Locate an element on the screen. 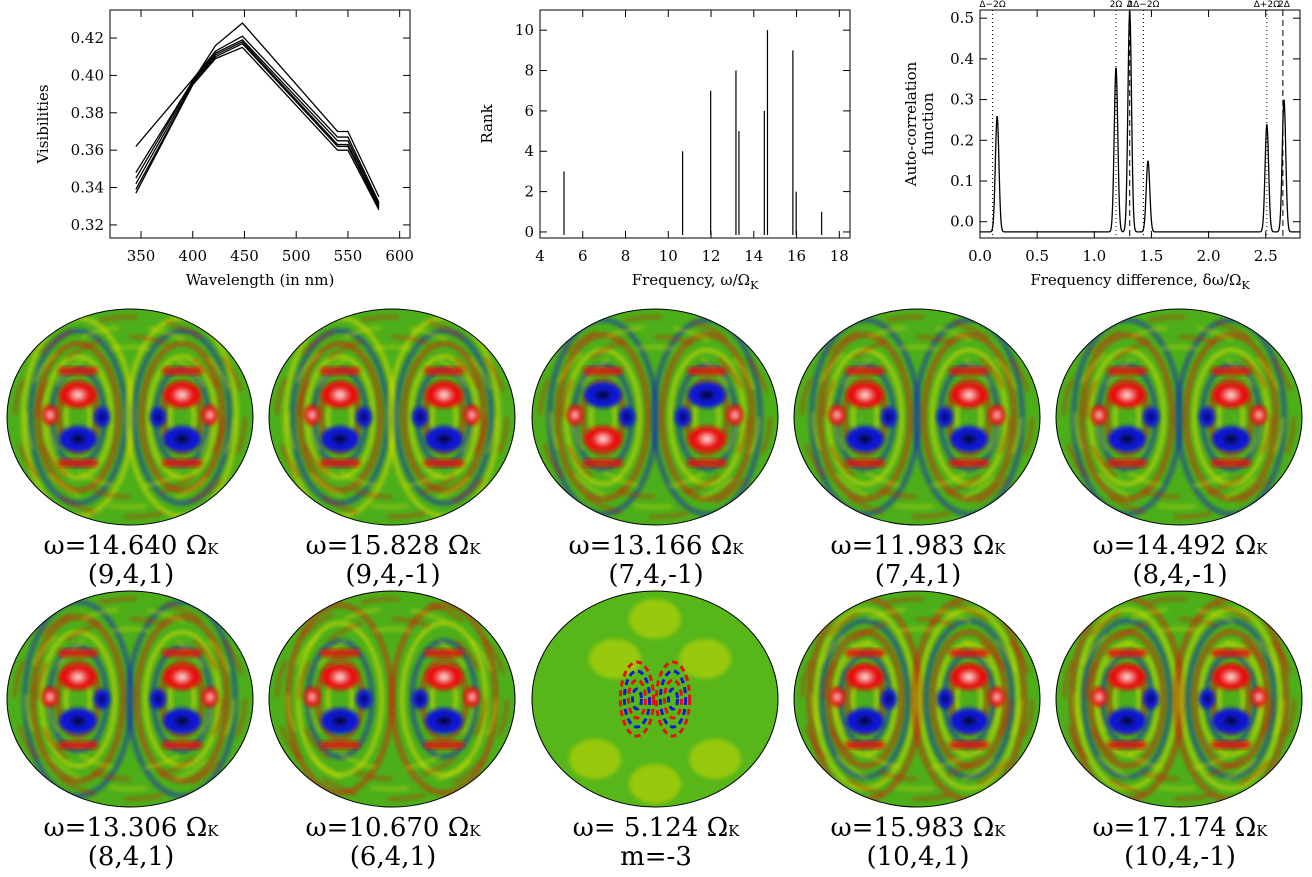 Image resolution: width=1312 pixels, height=877 pixels. mode-label: ω=17.174 ΩK (10,4,-1) is located at coordinates (1180, 842).